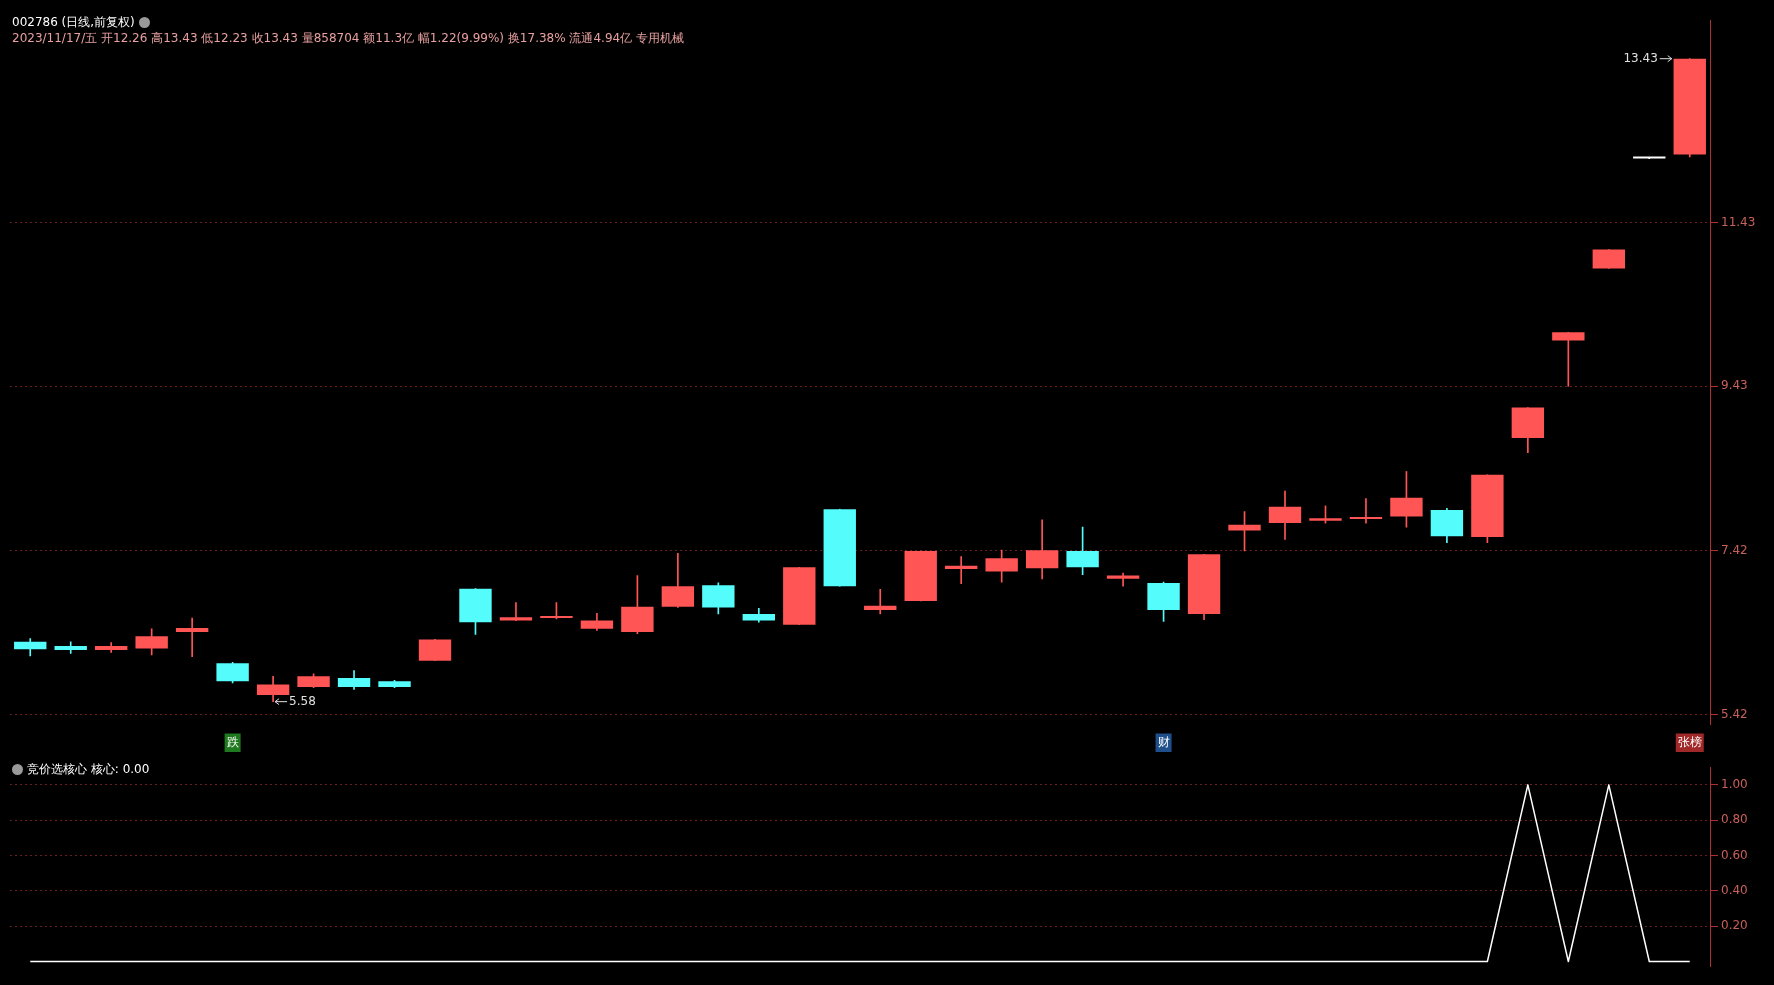 The image size is (1774, 985). I want to click on annotation: 13.43, so click(1640, 57).